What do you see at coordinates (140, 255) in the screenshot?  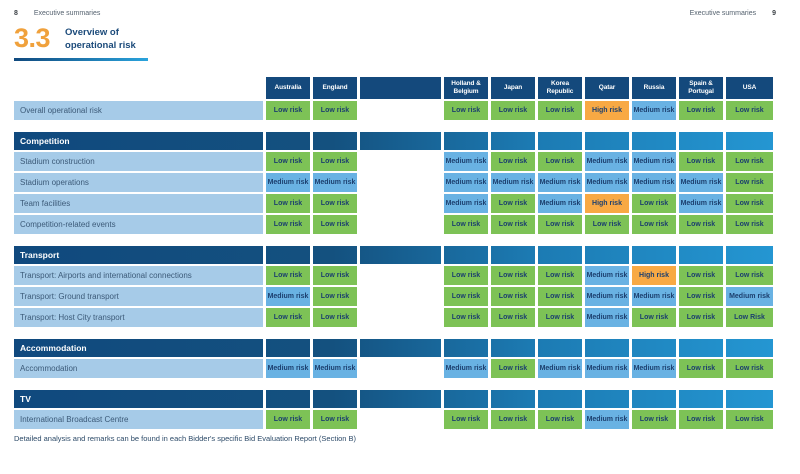 I see `section-title: Transport` at bounding box center [140, 255].